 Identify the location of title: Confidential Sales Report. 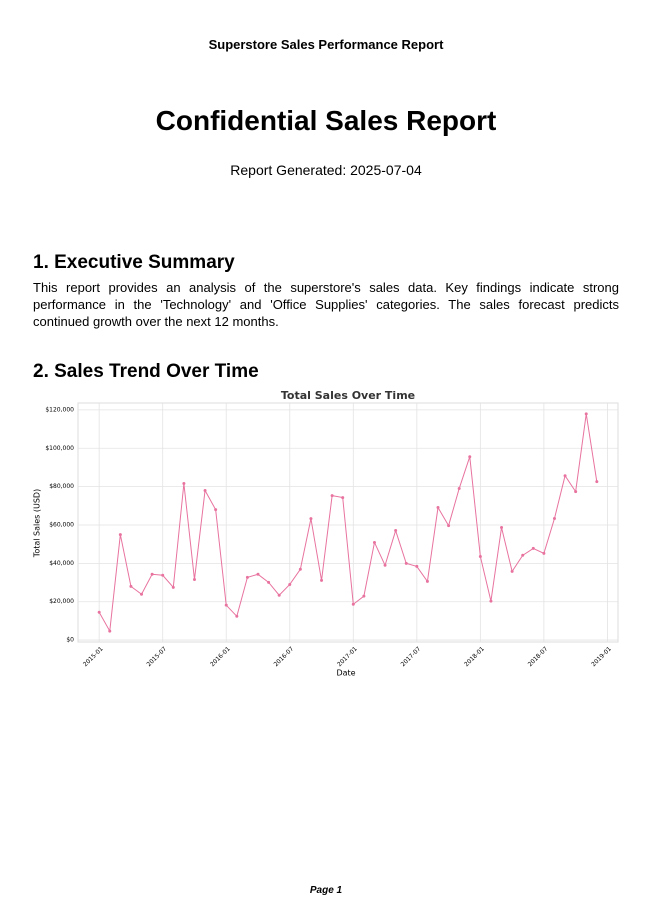
(326, 120).